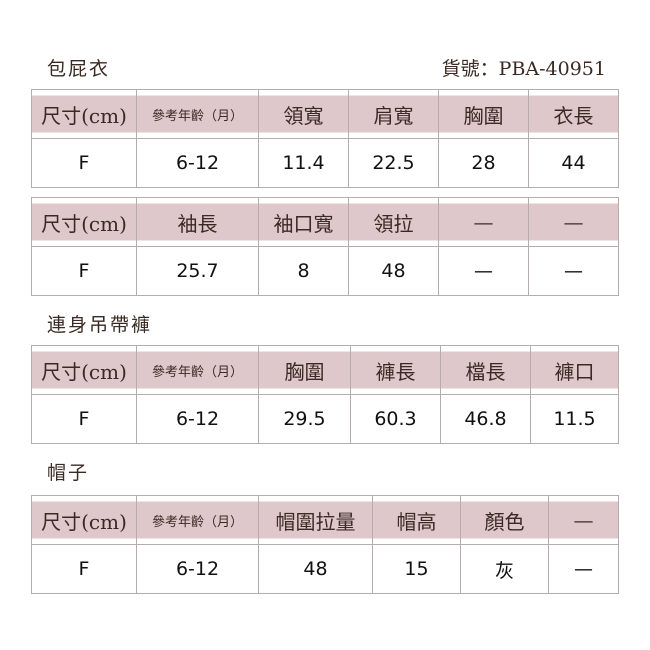 The image size is (650, 650). I want to click on table-row: F 6-12 29.5 60.3 46.8 11.5, so click(325, 419).